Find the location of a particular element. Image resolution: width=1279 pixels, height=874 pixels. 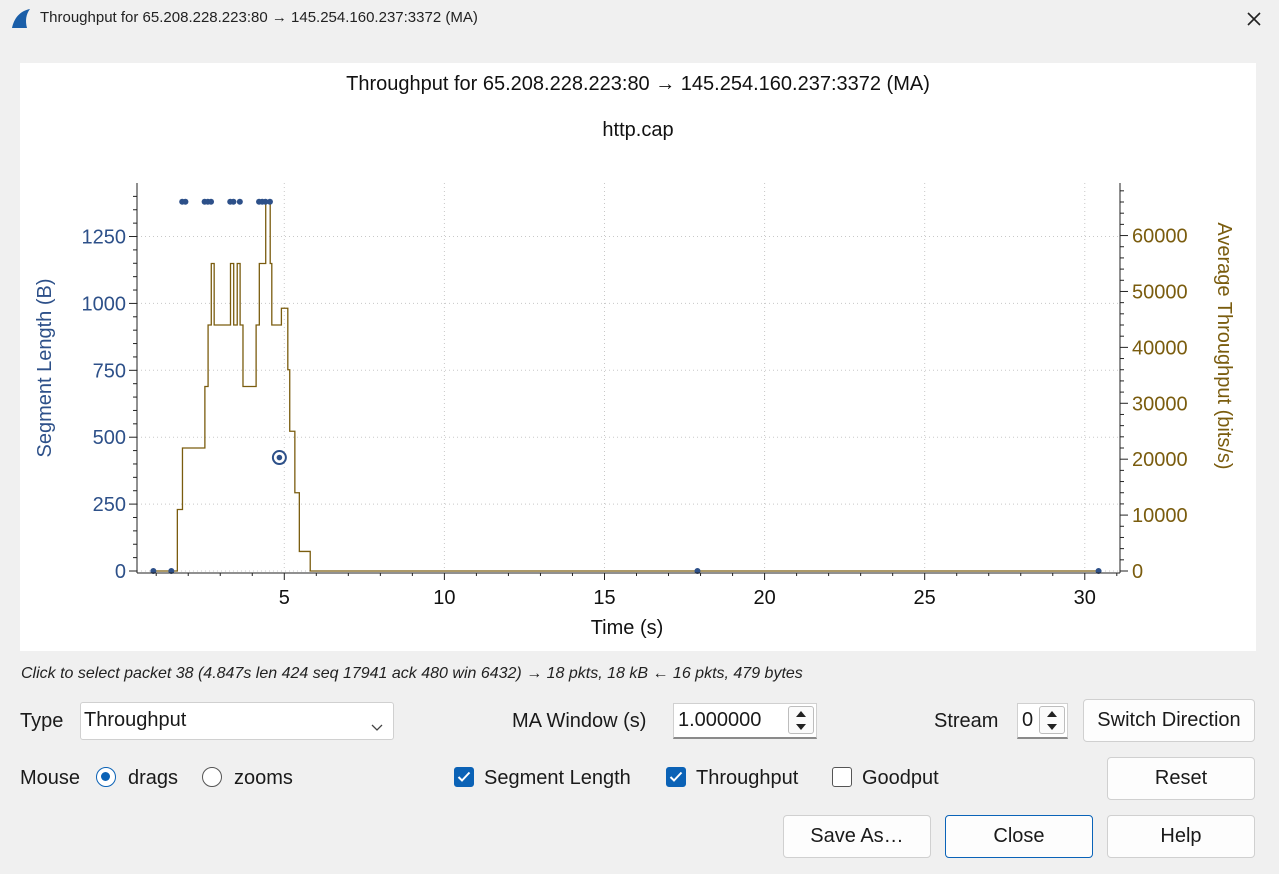

reset-button: Reset is located at coordinates (1181, 778).